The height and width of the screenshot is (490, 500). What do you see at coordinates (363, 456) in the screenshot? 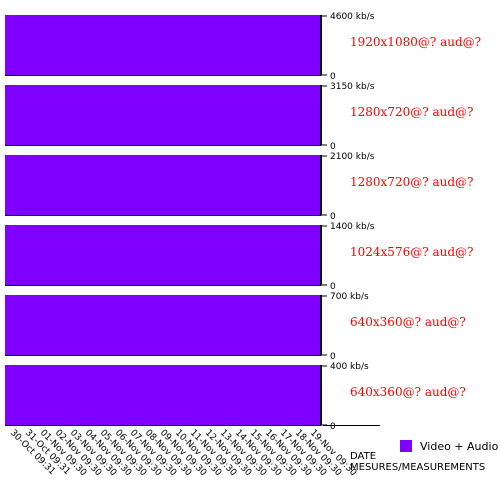
I see `x-axis-title-line1: DATE` at bounding box center [363, 456].